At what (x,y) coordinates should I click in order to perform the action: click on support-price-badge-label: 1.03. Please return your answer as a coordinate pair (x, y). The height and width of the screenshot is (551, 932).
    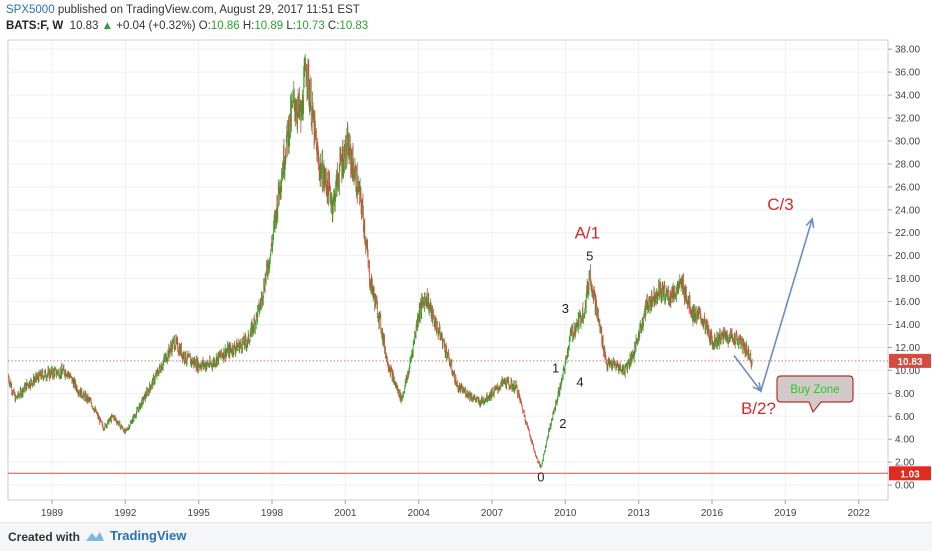
    Looking at the image, I should click on (910, 474).